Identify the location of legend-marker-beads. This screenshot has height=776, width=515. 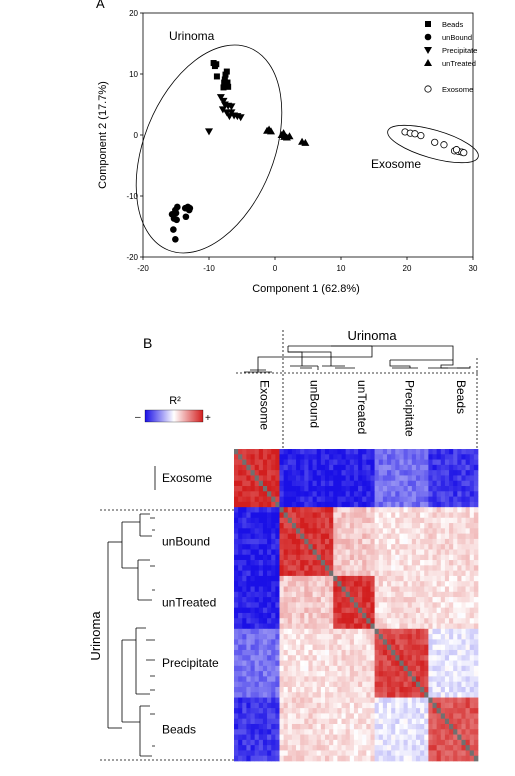
(428, 24).